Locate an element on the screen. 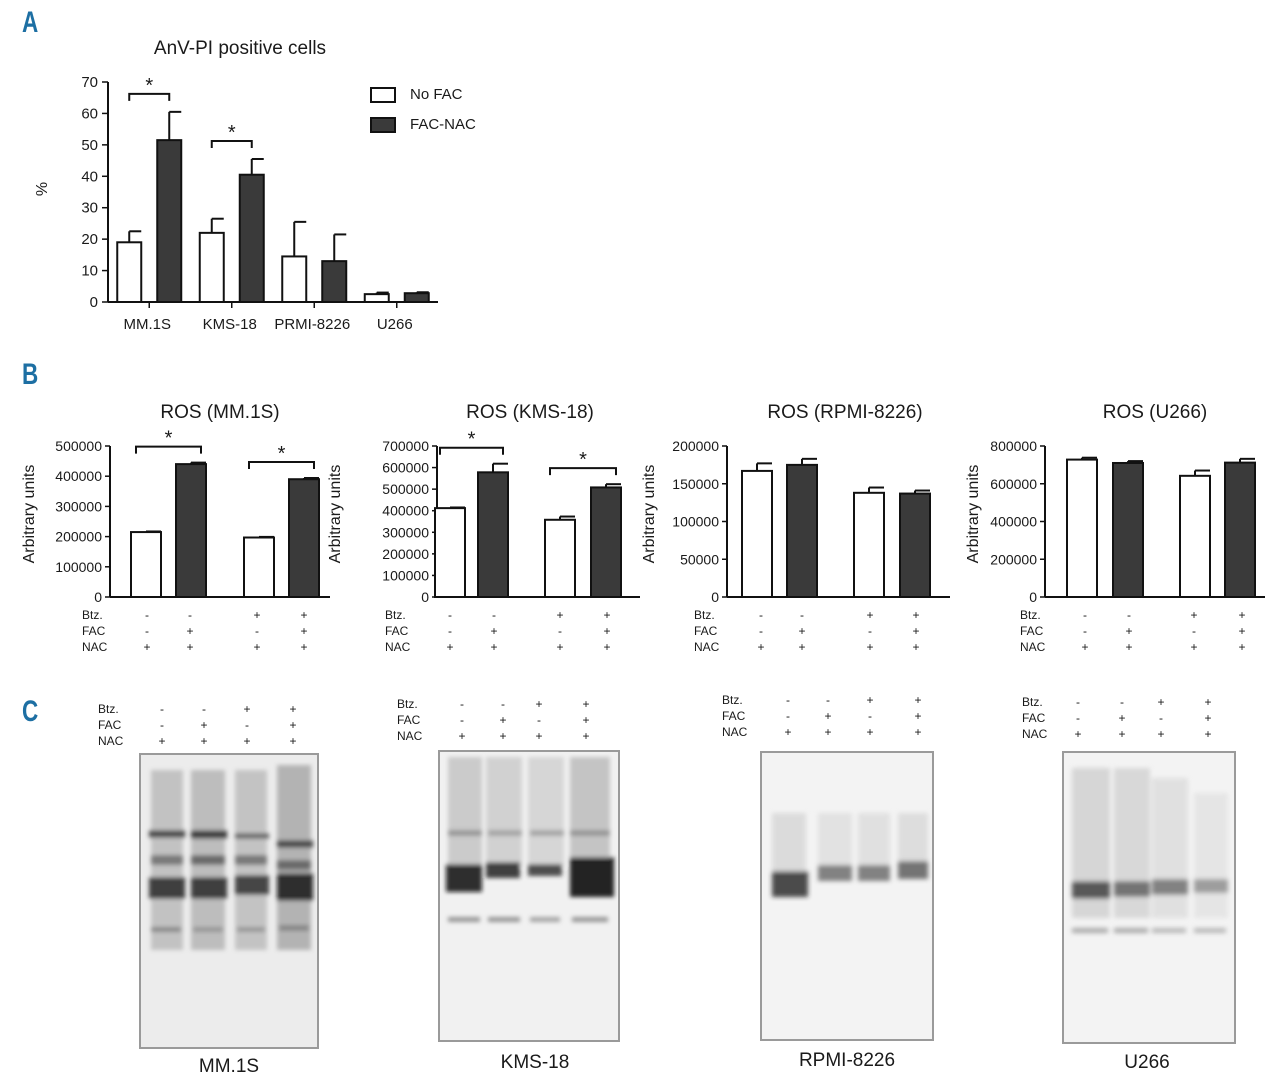 The image size is (1280, 1088). chart-title-anv: AnV-PI positive cells is located at coordinates (240, 48).